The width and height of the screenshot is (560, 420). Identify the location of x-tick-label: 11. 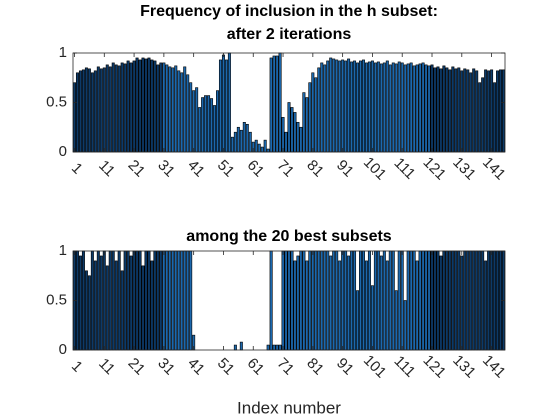
(106, 366).